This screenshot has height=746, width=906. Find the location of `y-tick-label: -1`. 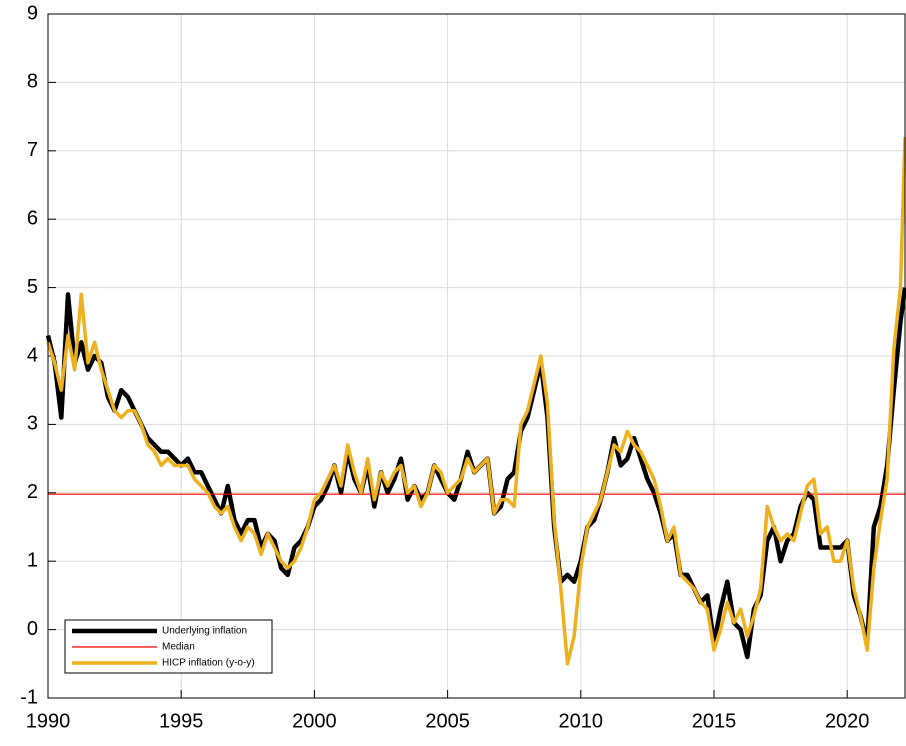

y-tick-label: -1 is located at coordinates (29, 697).